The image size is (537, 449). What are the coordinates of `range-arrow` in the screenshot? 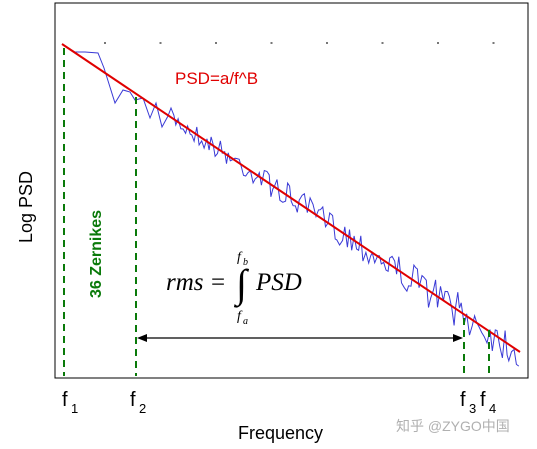 It's located at (300, 338).